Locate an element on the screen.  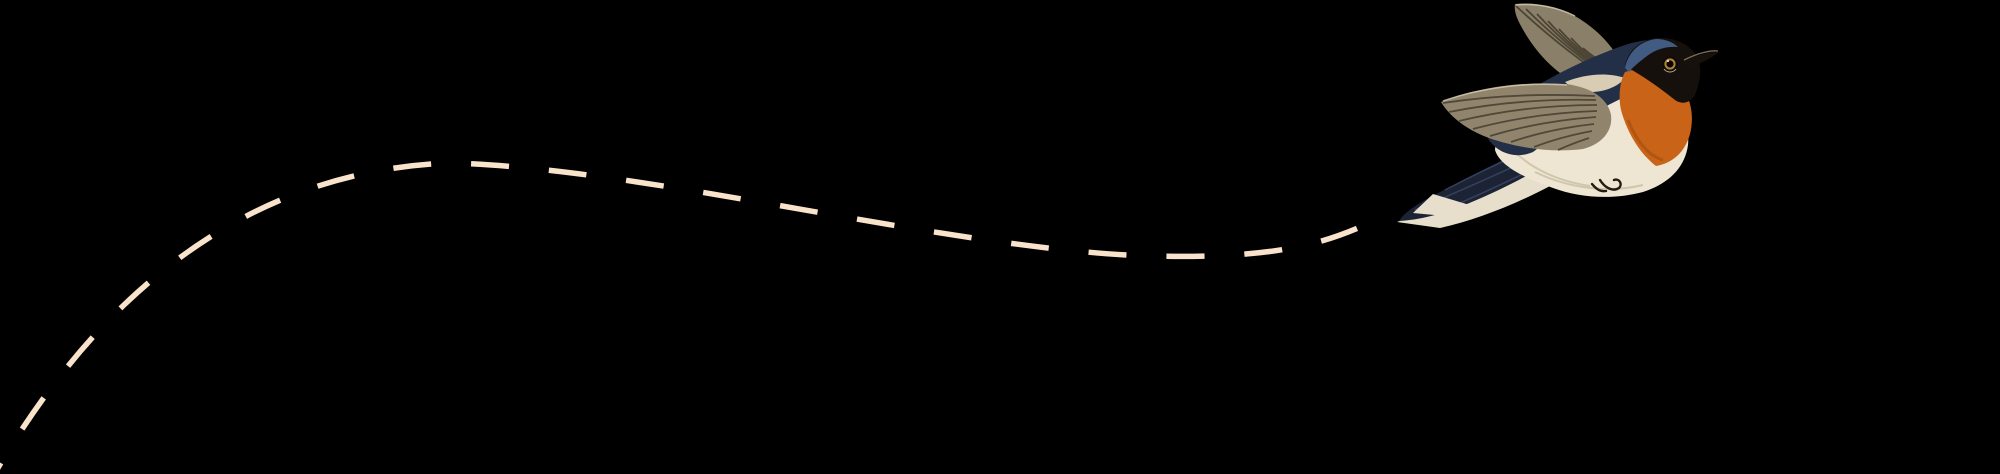
feet is located at coordinates (1606, 185).